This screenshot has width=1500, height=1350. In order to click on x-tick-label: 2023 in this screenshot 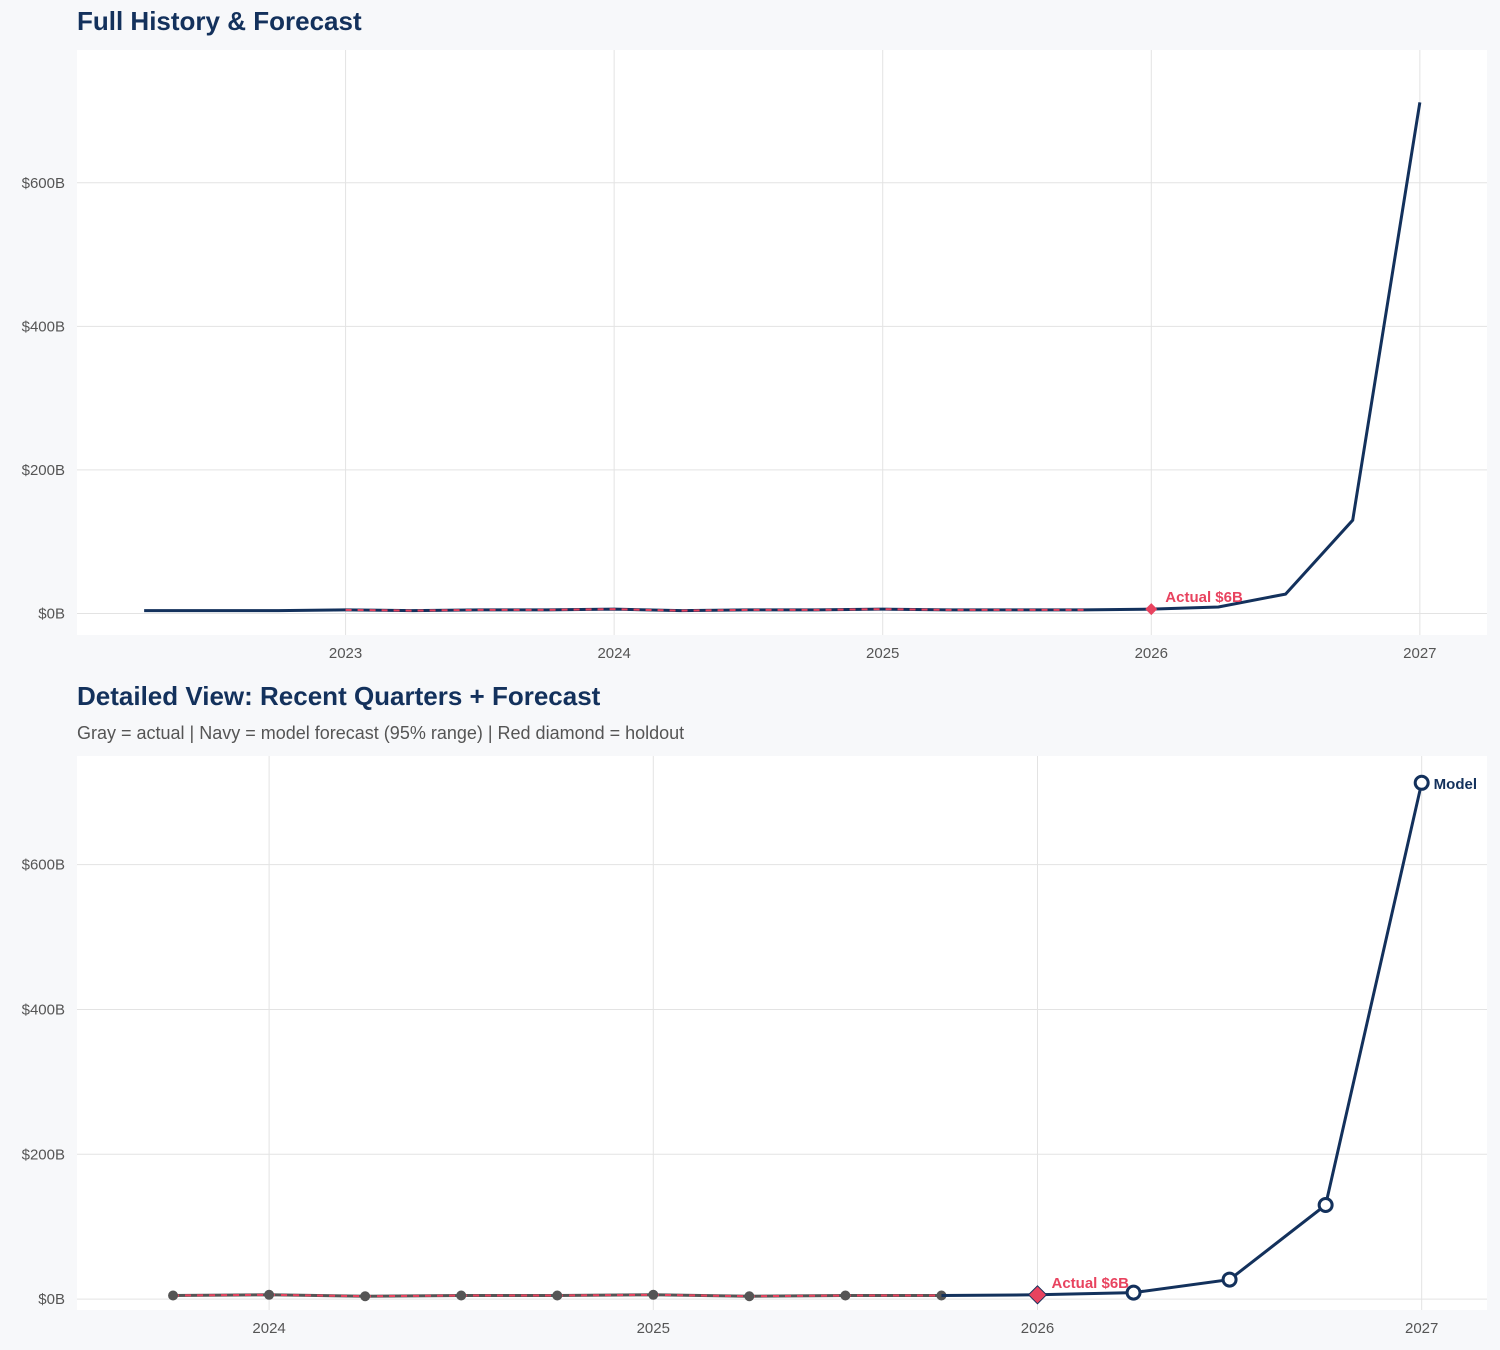, I will do `click(345, 653)`.